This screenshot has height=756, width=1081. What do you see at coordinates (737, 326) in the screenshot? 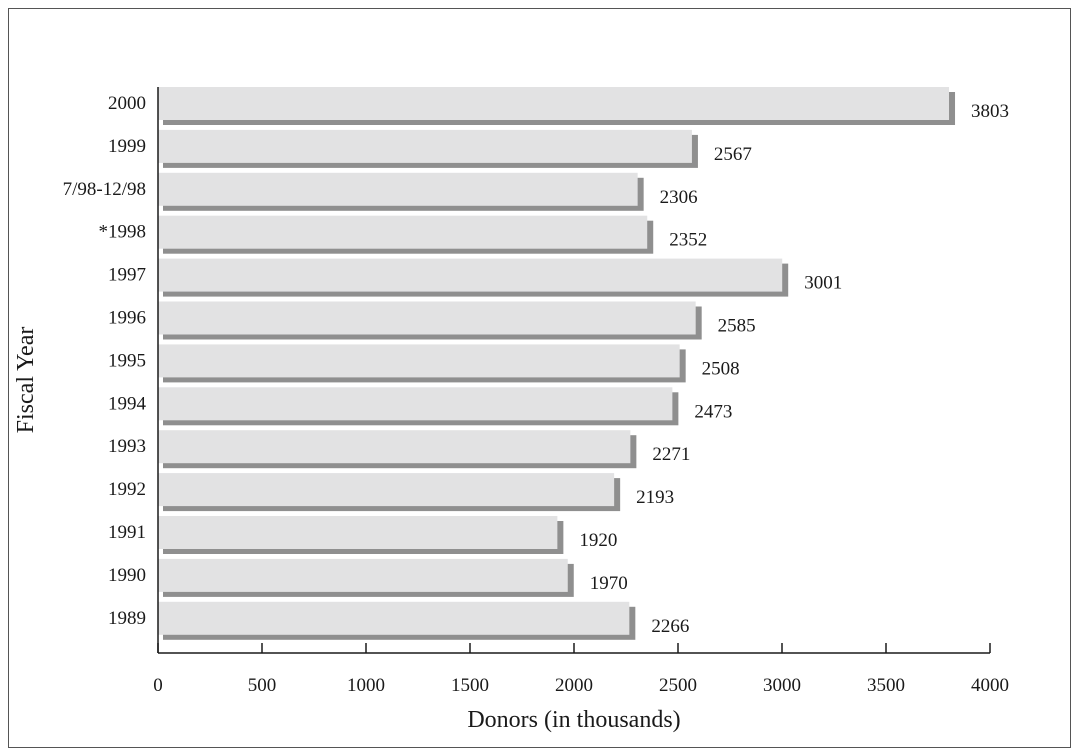
I see `data-label: 2585` at bounding box center [737, 326].